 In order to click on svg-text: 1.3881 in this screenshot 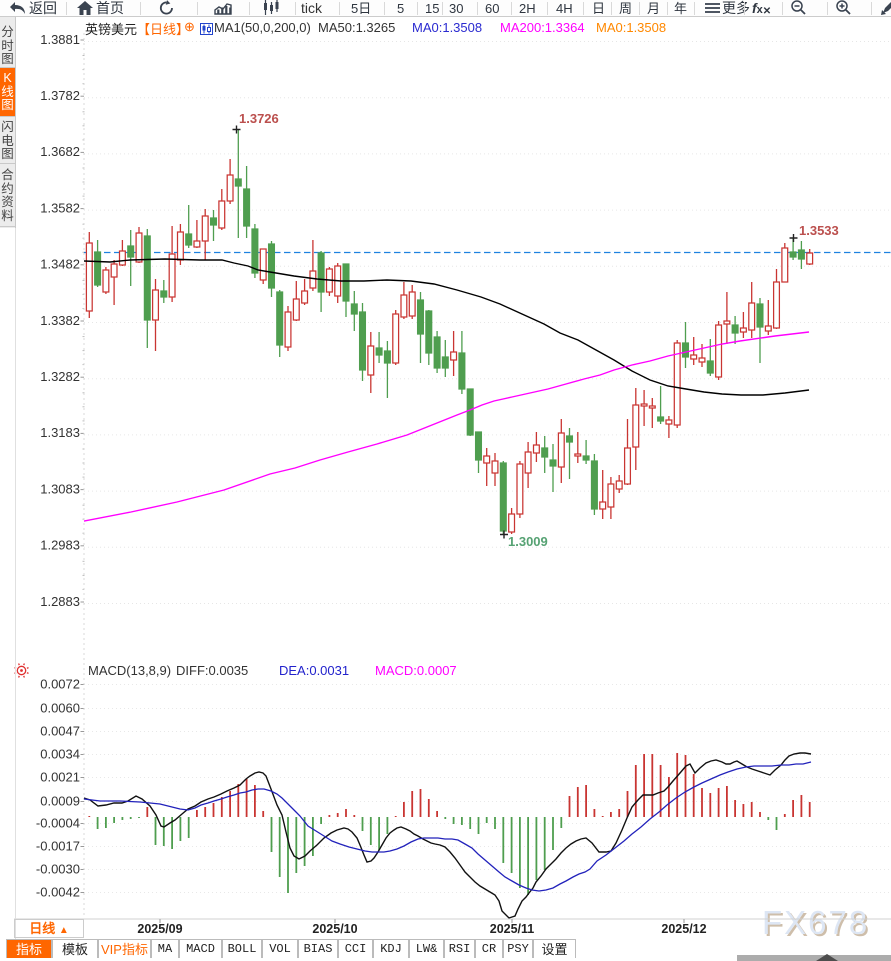, I will do `click(60, 39)`.